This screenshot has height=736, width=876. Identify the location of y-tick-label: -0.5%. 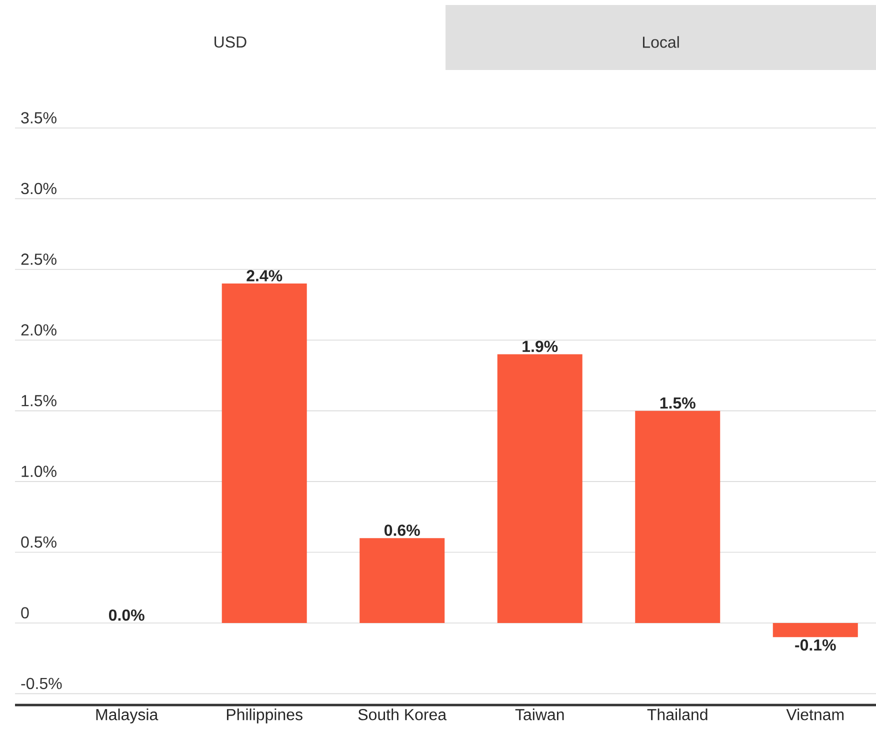
(41, 684).